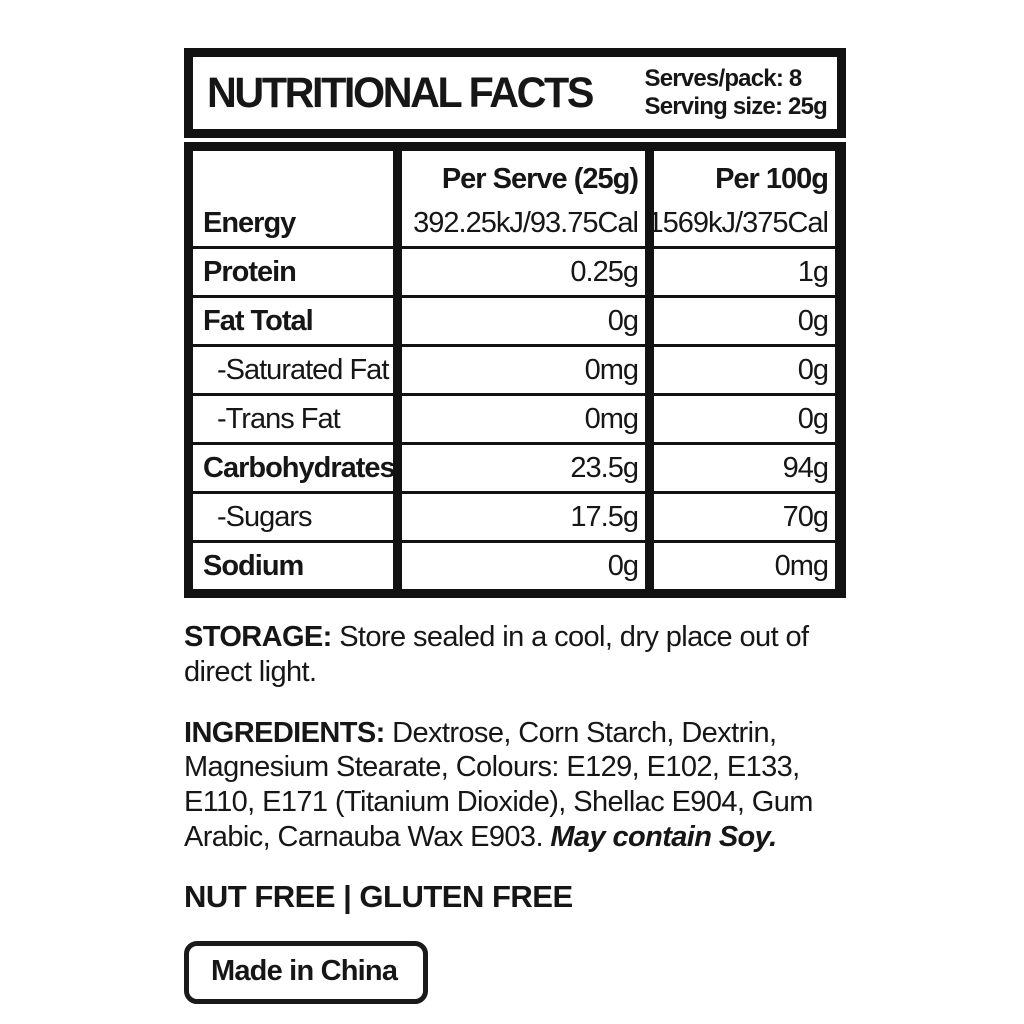 The image size is (1024, 1024). I want to click on row-energy-per-serve: 392.25kJ/93.75Cal, so click(523, 223).